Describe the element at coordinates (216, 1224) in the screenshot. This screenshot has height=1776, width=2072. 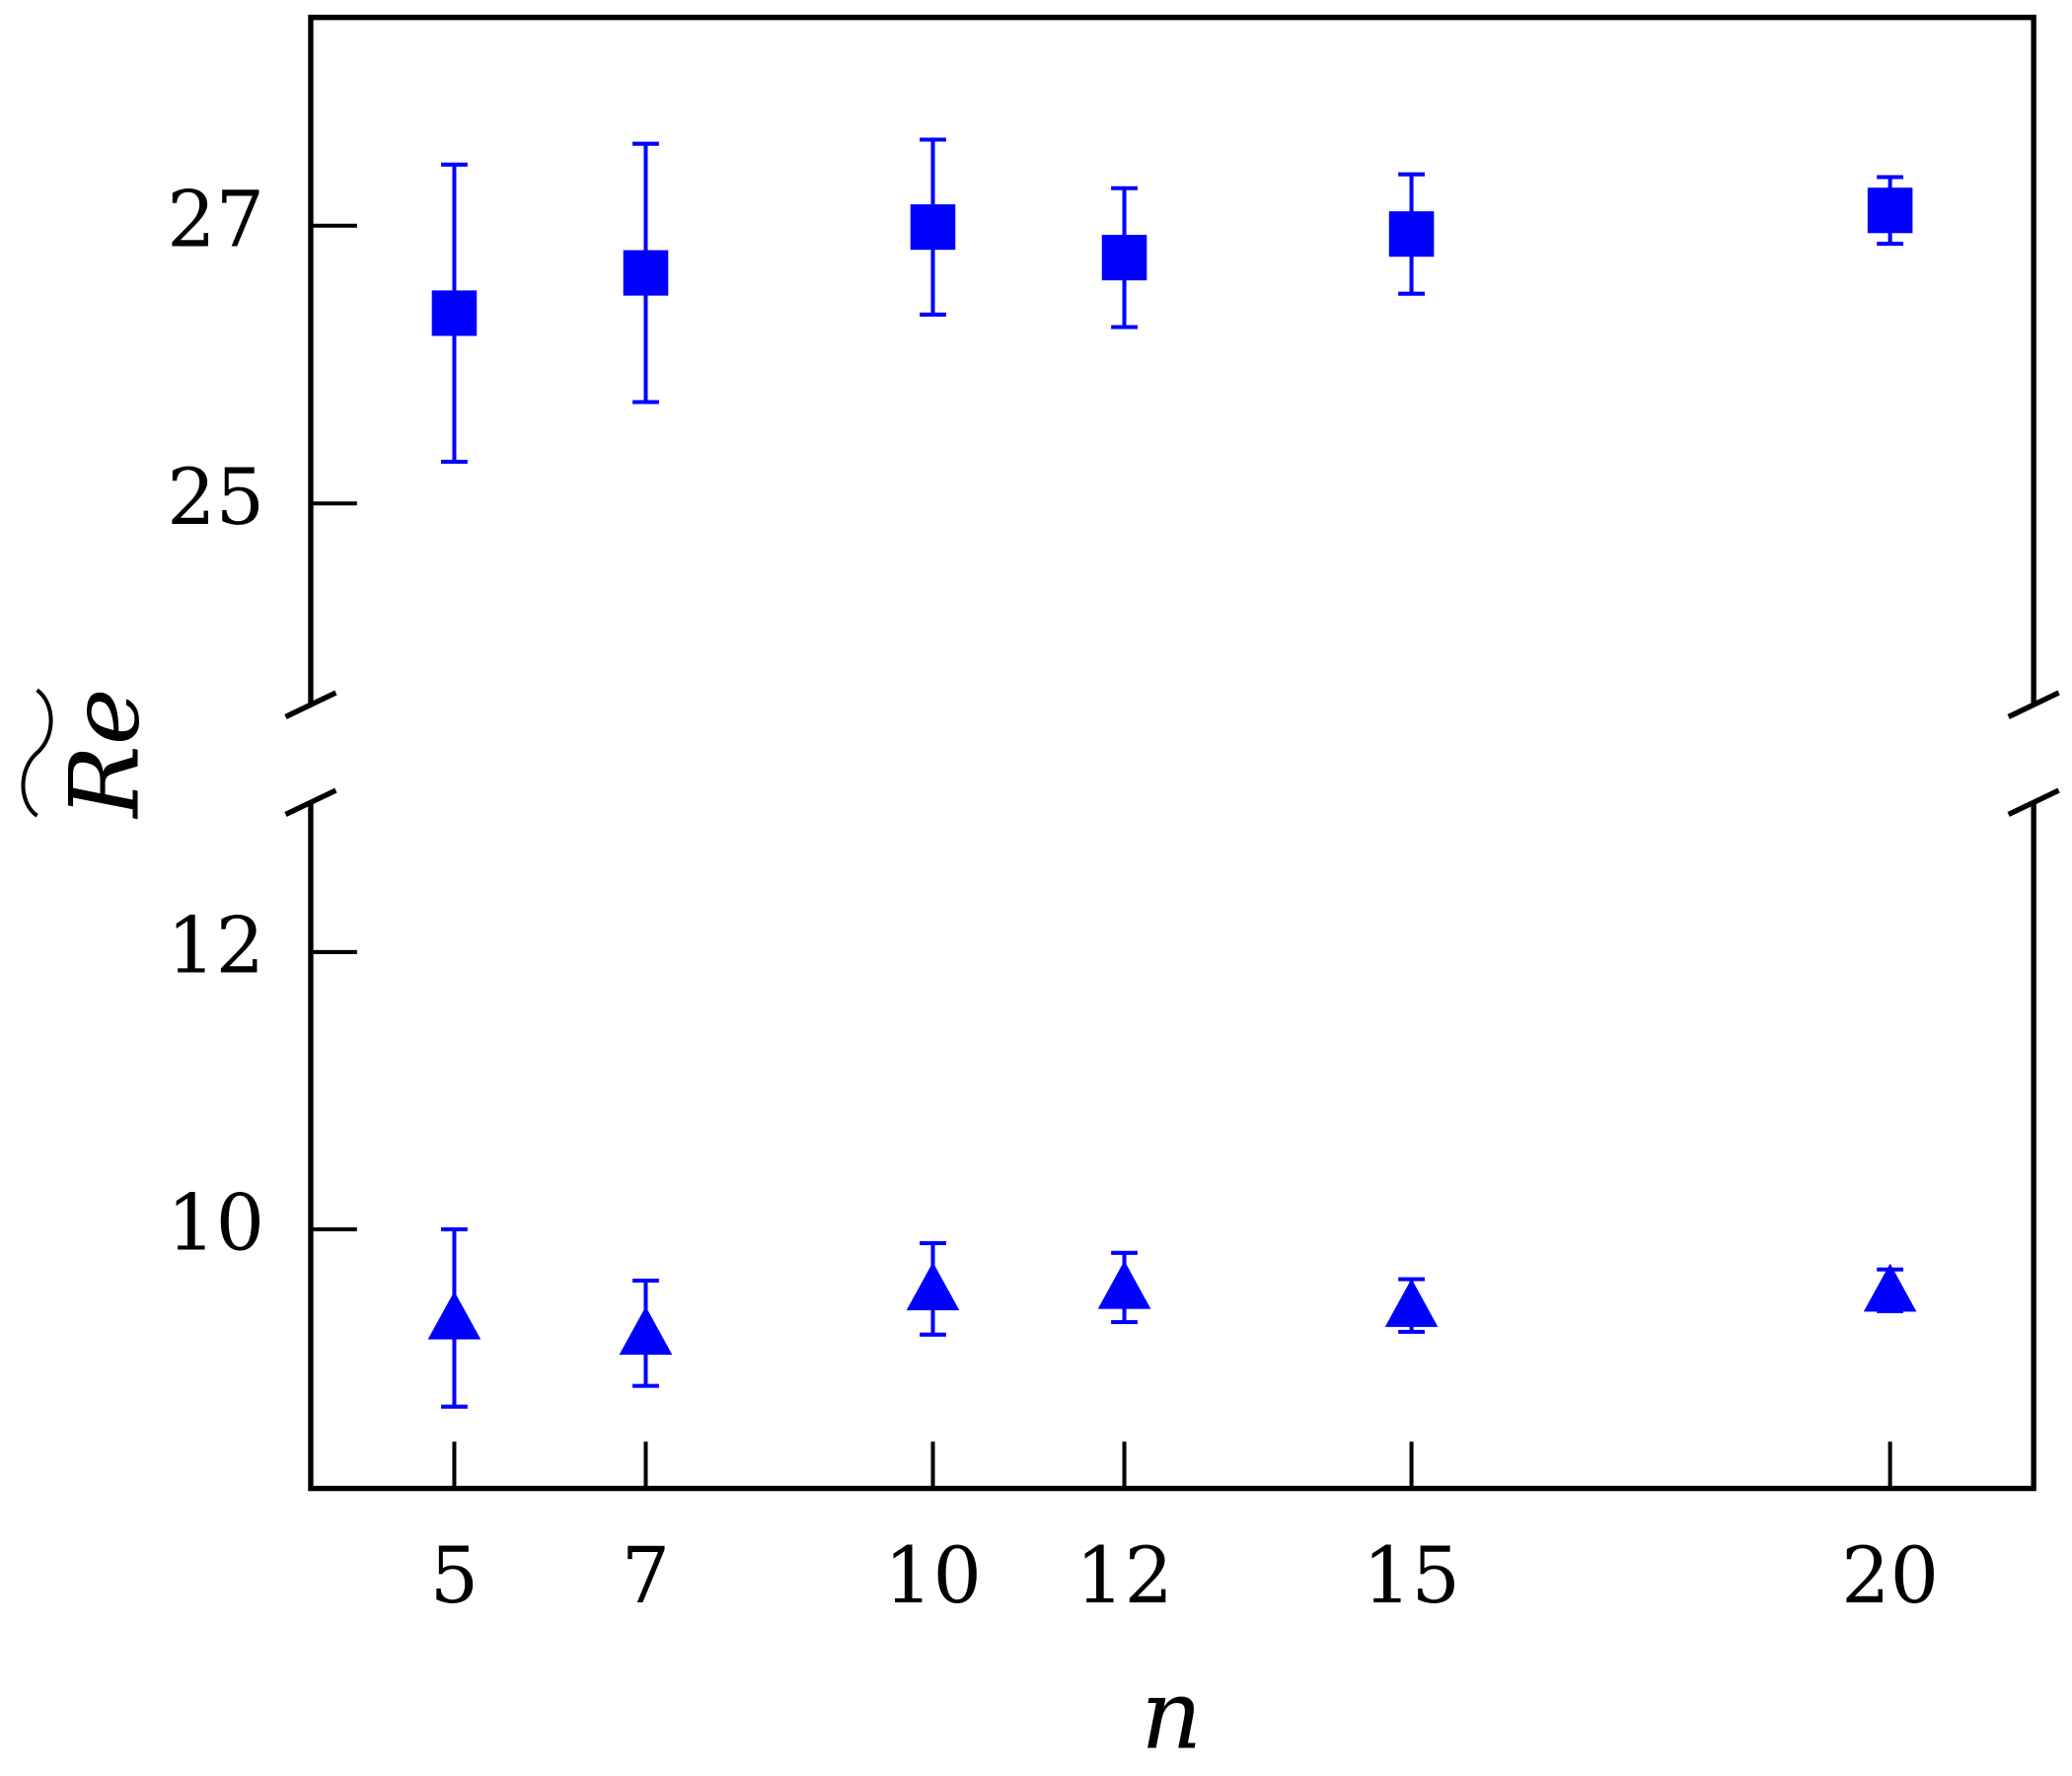
I see `y-tick-label: 10` at that location.